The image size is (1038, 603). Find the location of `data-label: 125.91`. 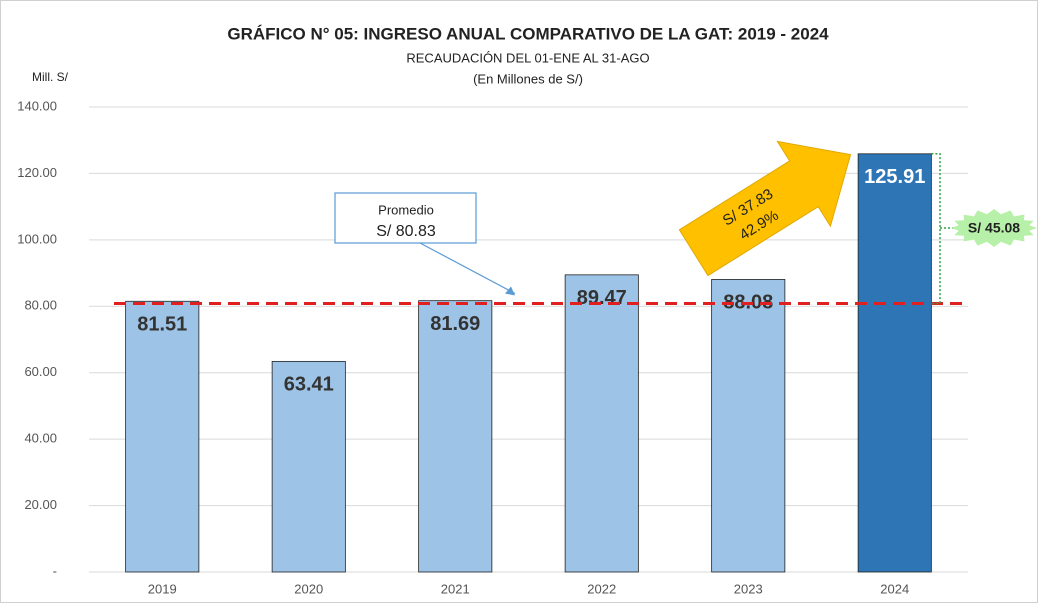

data-label: 125.91 is located at coordinates (894, 177).